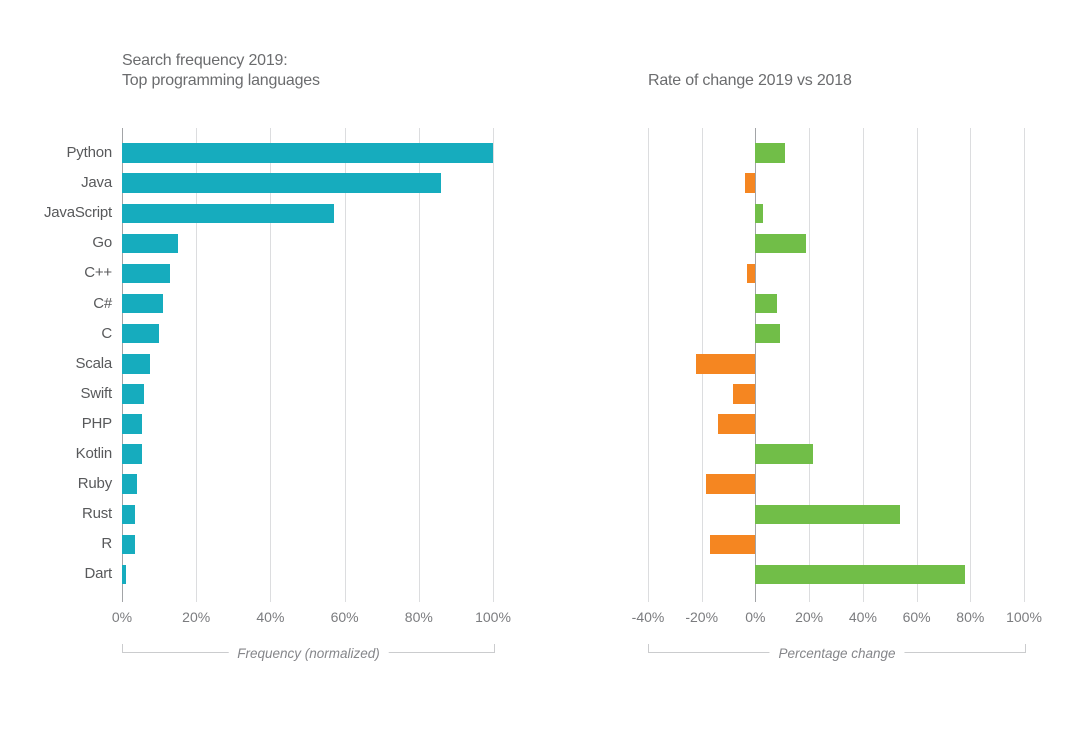 This screenshot has width=1080, height=733. I want to click on category-label: Scala, so click(93, 363).